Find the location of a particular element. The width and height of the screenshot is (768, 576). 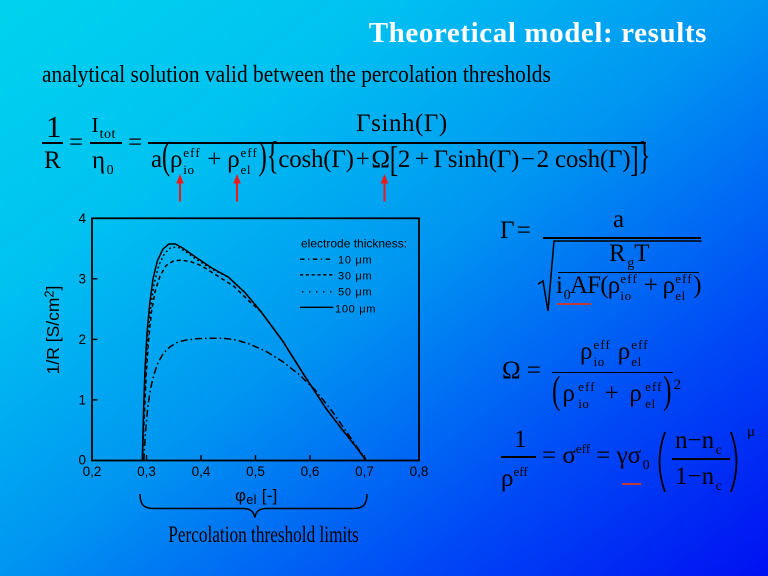

svg-text: 0,3 is located at coordinates (146, 471).